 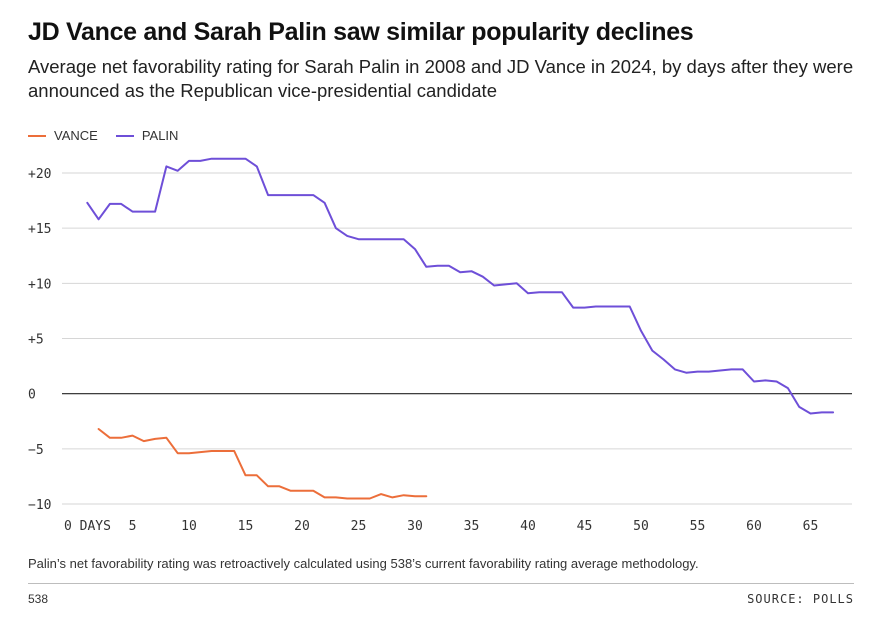 I want to click on x-tick-label: 30, so click(x=415, y=526).